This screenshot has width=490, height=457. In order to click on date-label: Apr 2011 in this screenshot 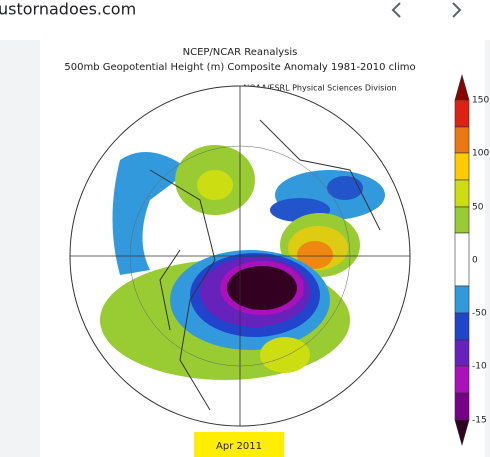, I will do `click(239, 446)`.